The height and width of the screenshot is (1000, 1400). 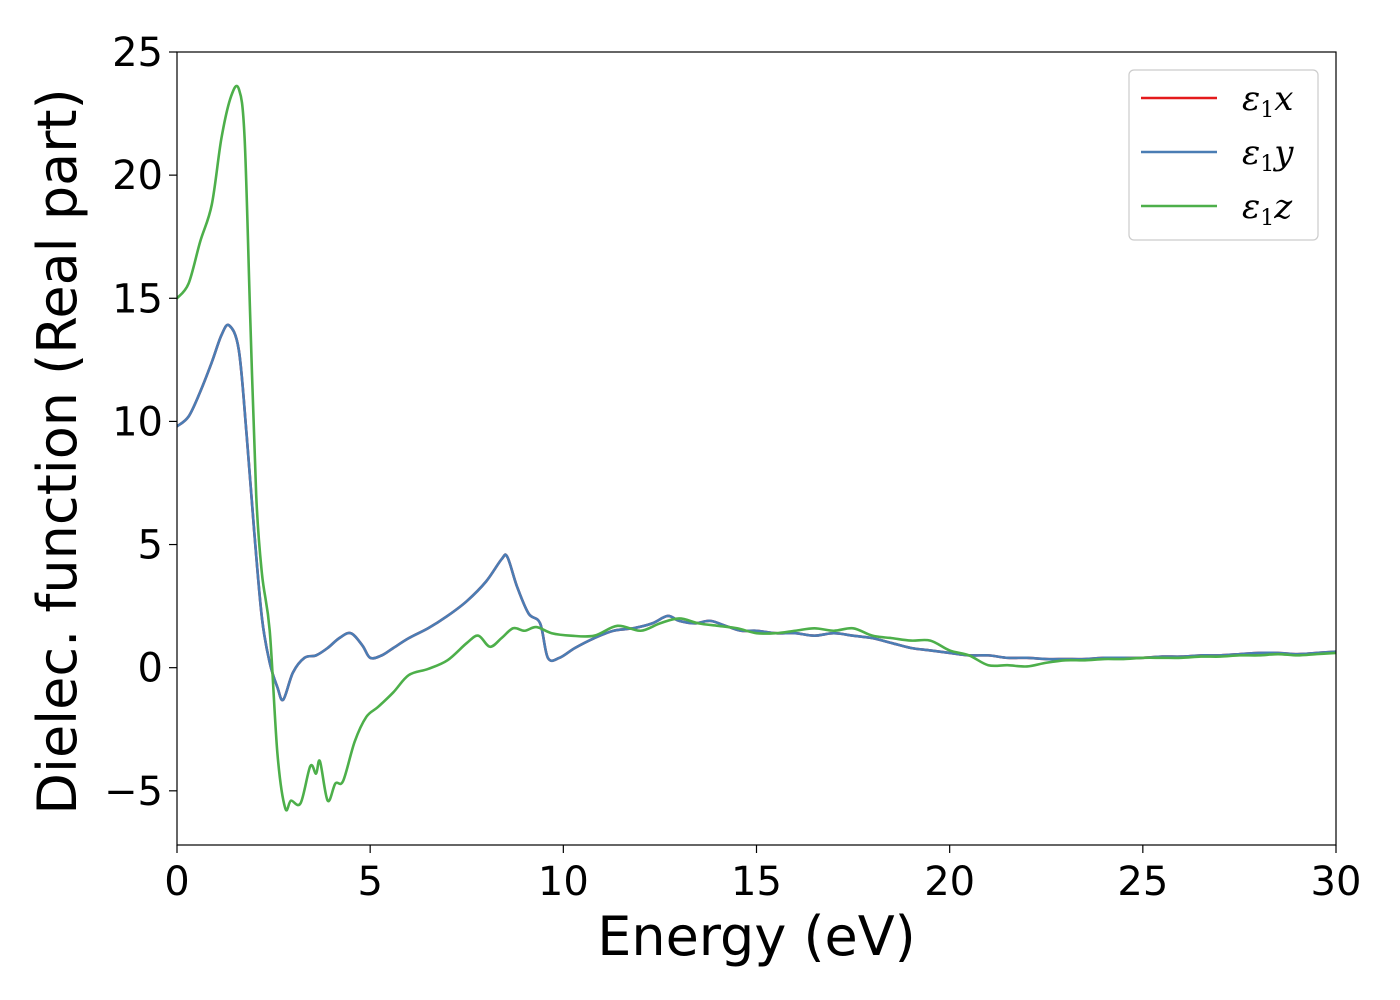 What do you see at coordinates (133, 792) in the screenshot?
I see `y-tick-label: −5` at bounding box center [133, 792].